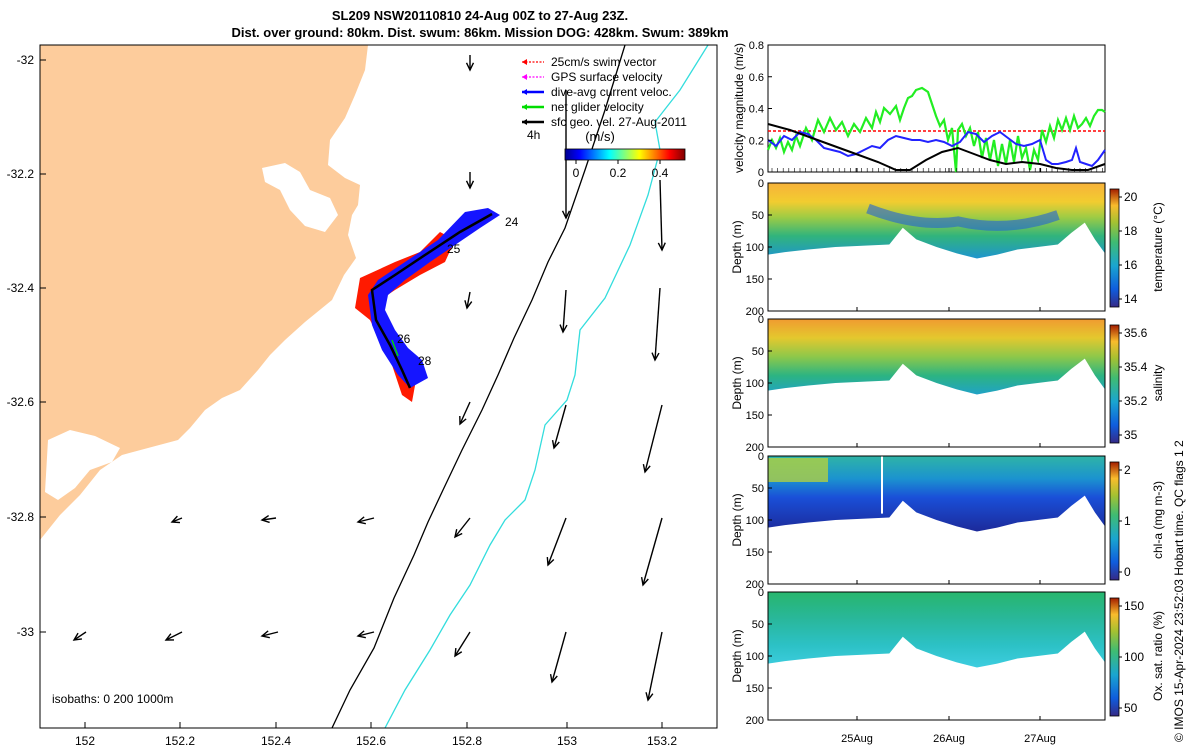  Describe the element at coordinates (21, 402) in the screenshot. I see `map-ytick-label: -32.6` at that location.